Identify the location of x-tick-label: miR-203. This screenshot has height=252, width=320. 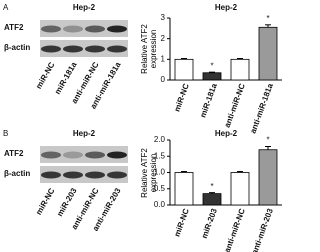
(209, 223).